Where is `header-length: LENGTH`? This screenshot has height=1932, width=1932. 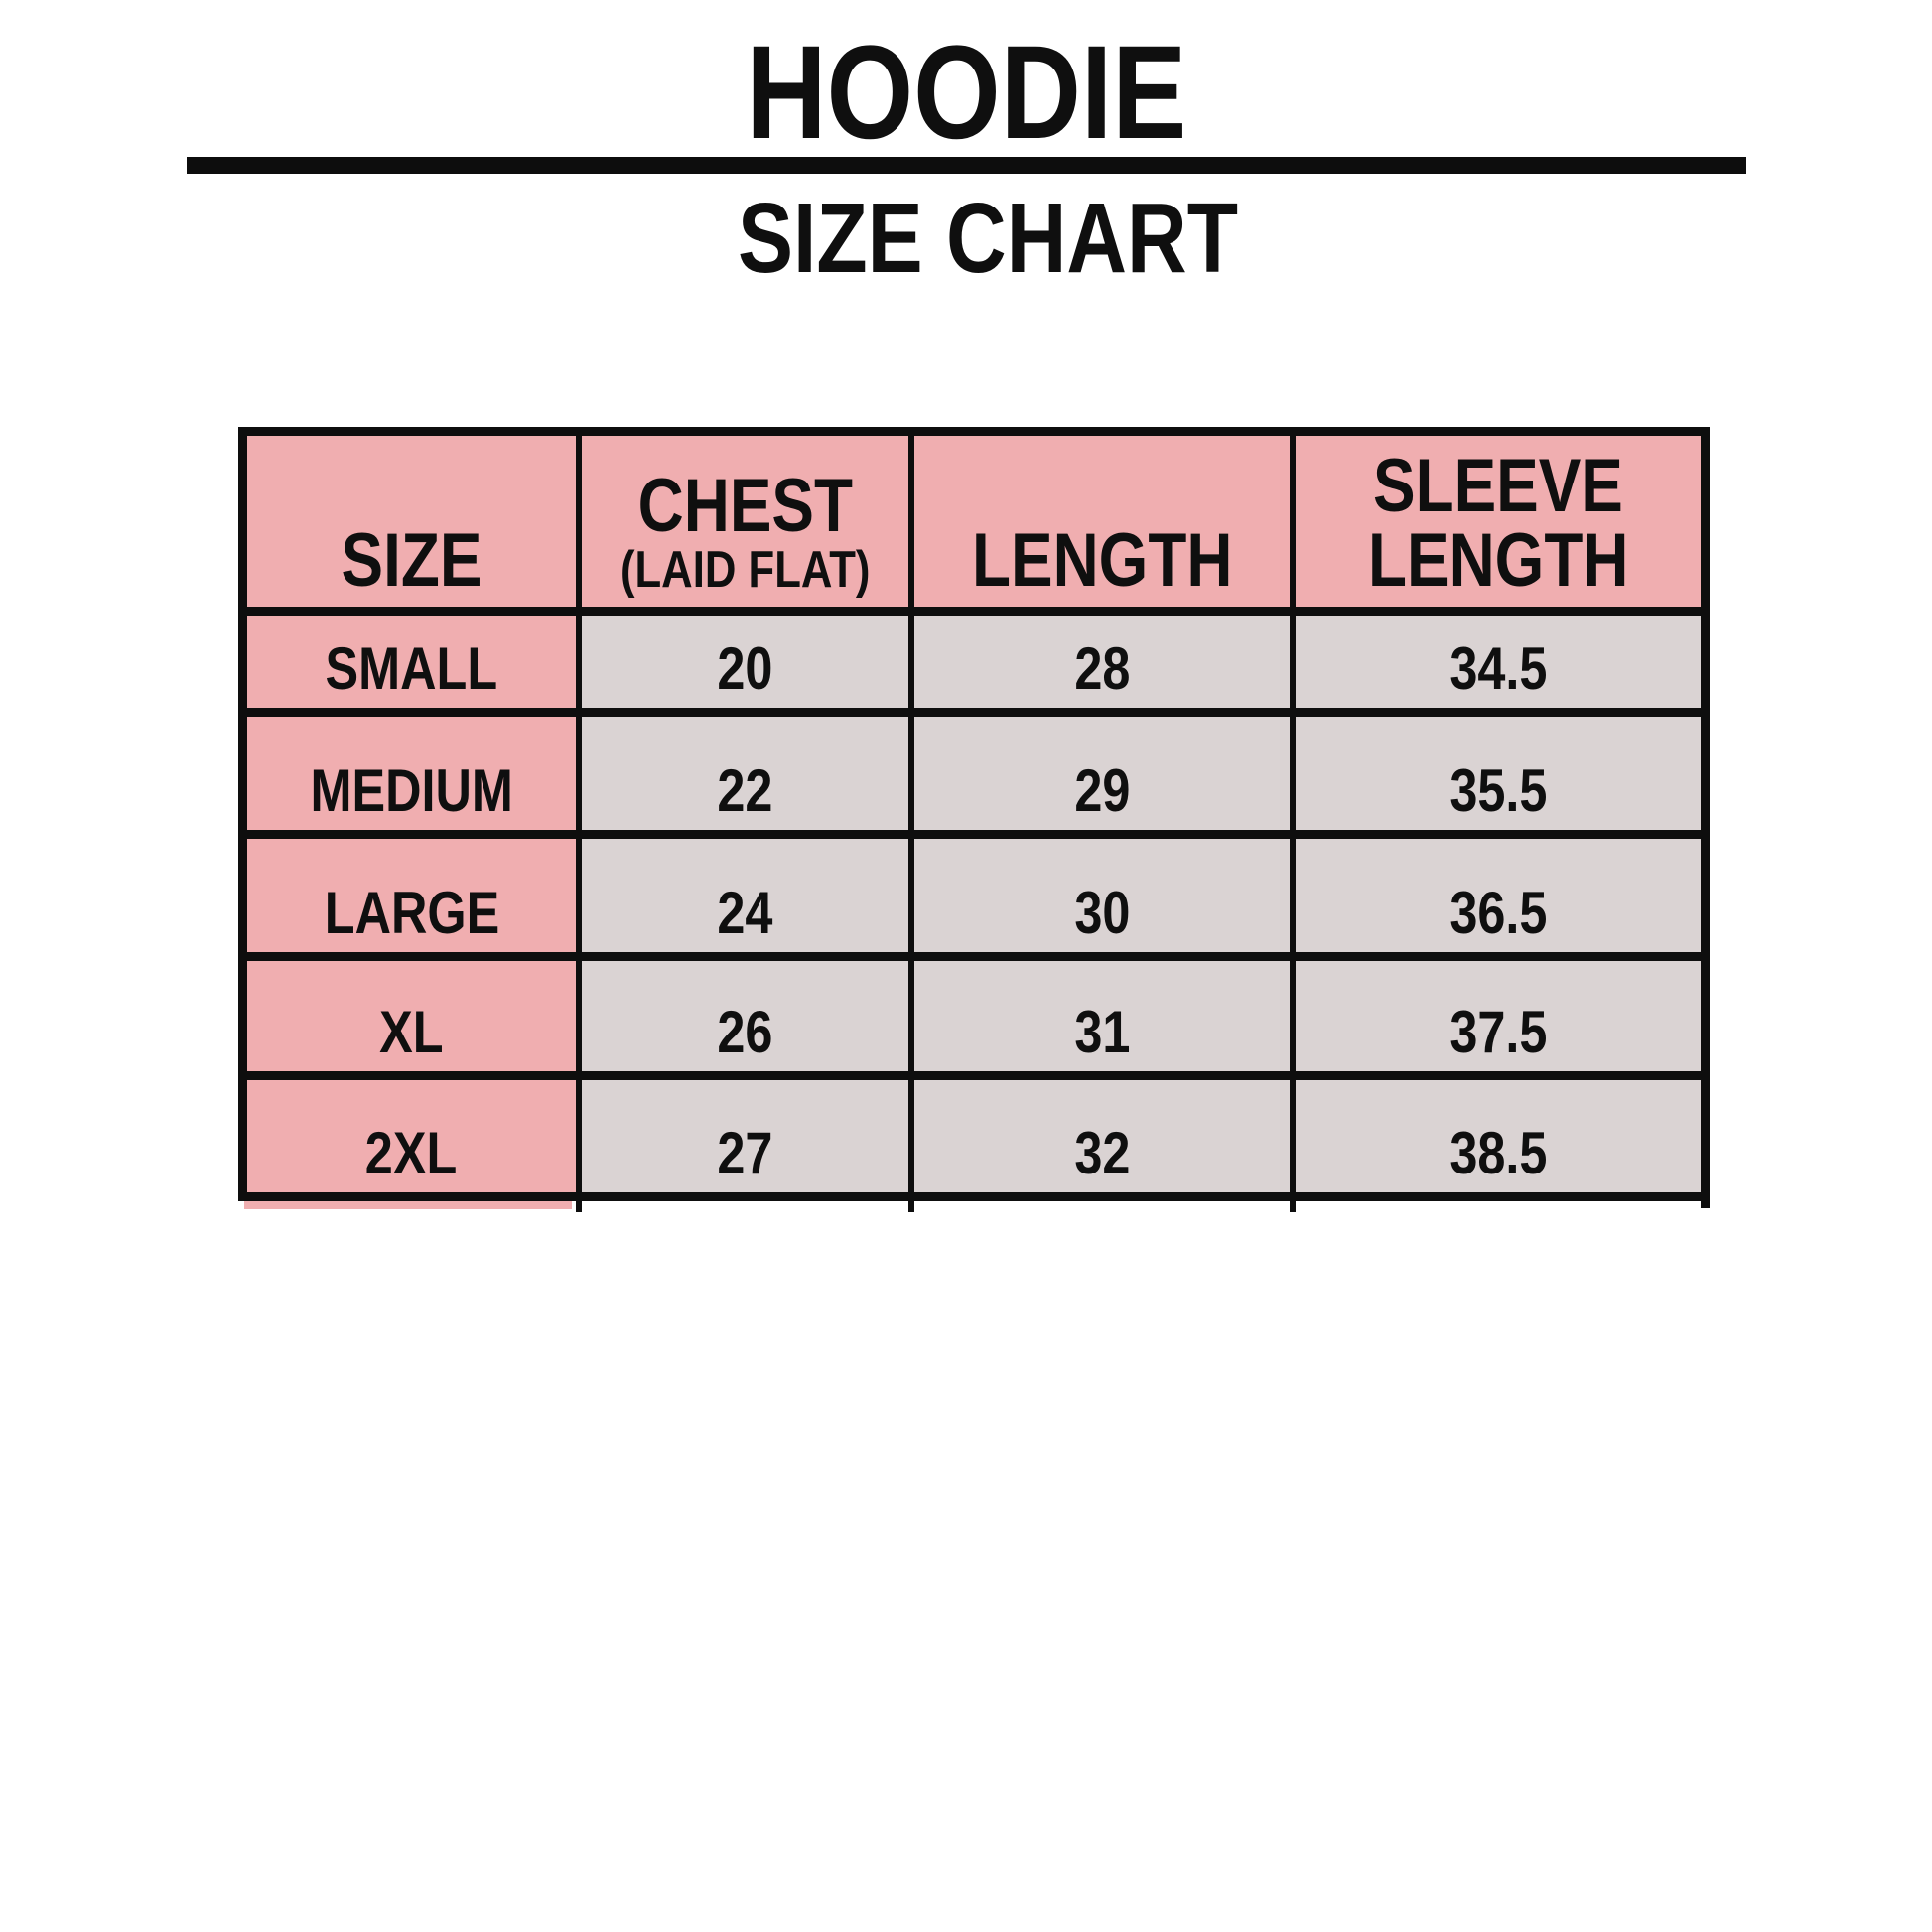
header-length: LENGTH is located at coordinates (1102, 521).